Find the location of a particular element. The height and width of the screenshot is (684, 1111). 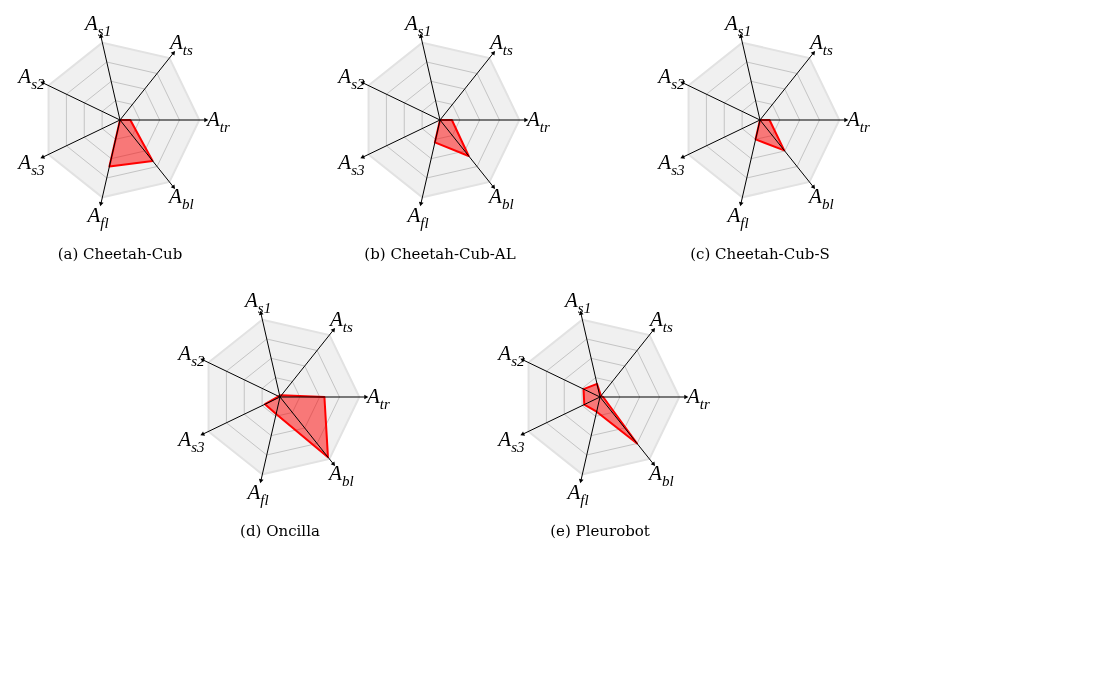

text: (c) Cheetah-Cub-S is located at coordinates (760, 254).